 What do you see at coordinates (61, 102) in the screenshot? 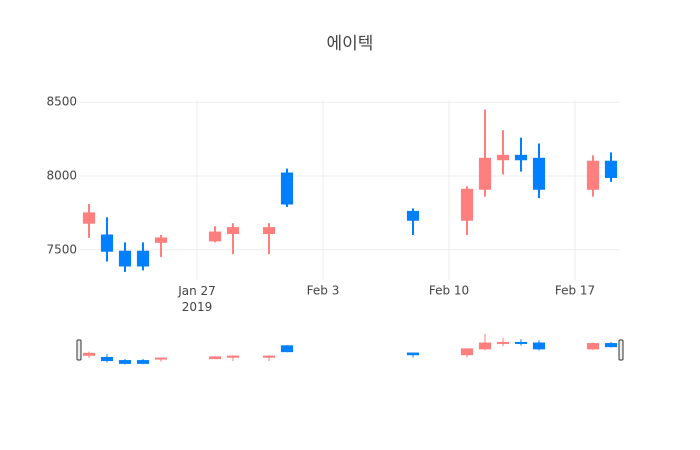
I see `y-tick-label: 8500` at bounding box center [61, 102].